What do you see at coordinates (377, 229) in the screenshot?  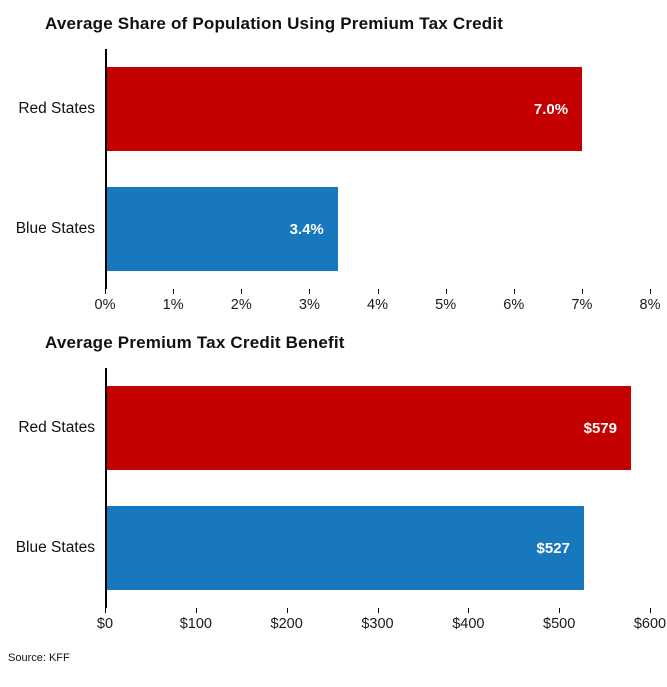 I see `bar-track: 3.4%` at bounding box center [377, 229].